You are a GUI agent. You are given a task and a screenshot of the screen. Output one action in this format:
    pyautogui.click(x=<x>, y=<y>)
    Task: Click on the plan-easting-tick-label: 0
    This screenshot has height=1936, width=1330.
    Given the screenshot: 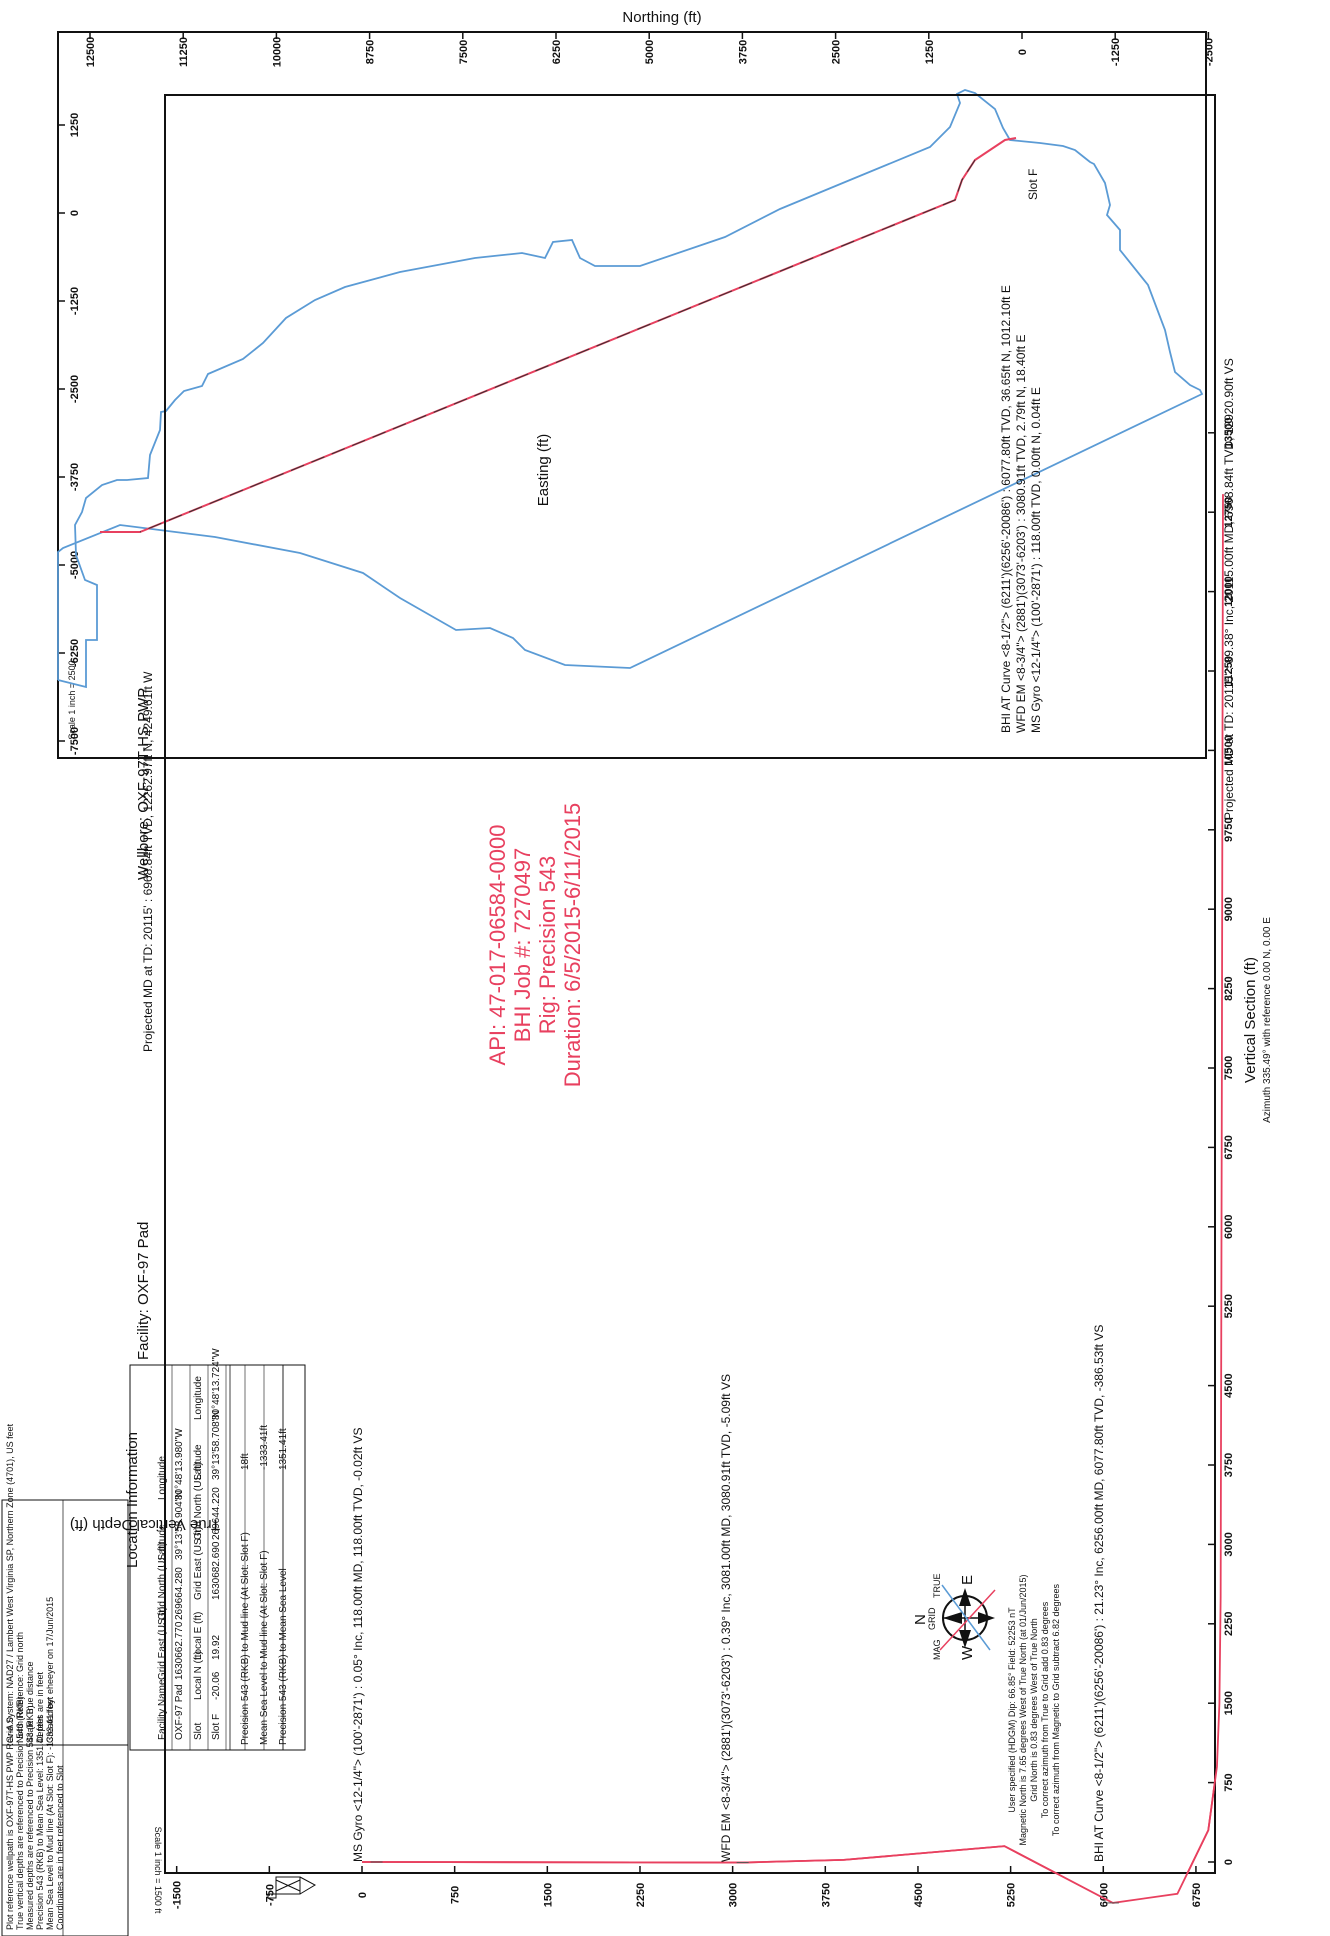 What is the action you would take?
    pyautogui.click(x=75, y=213)
    